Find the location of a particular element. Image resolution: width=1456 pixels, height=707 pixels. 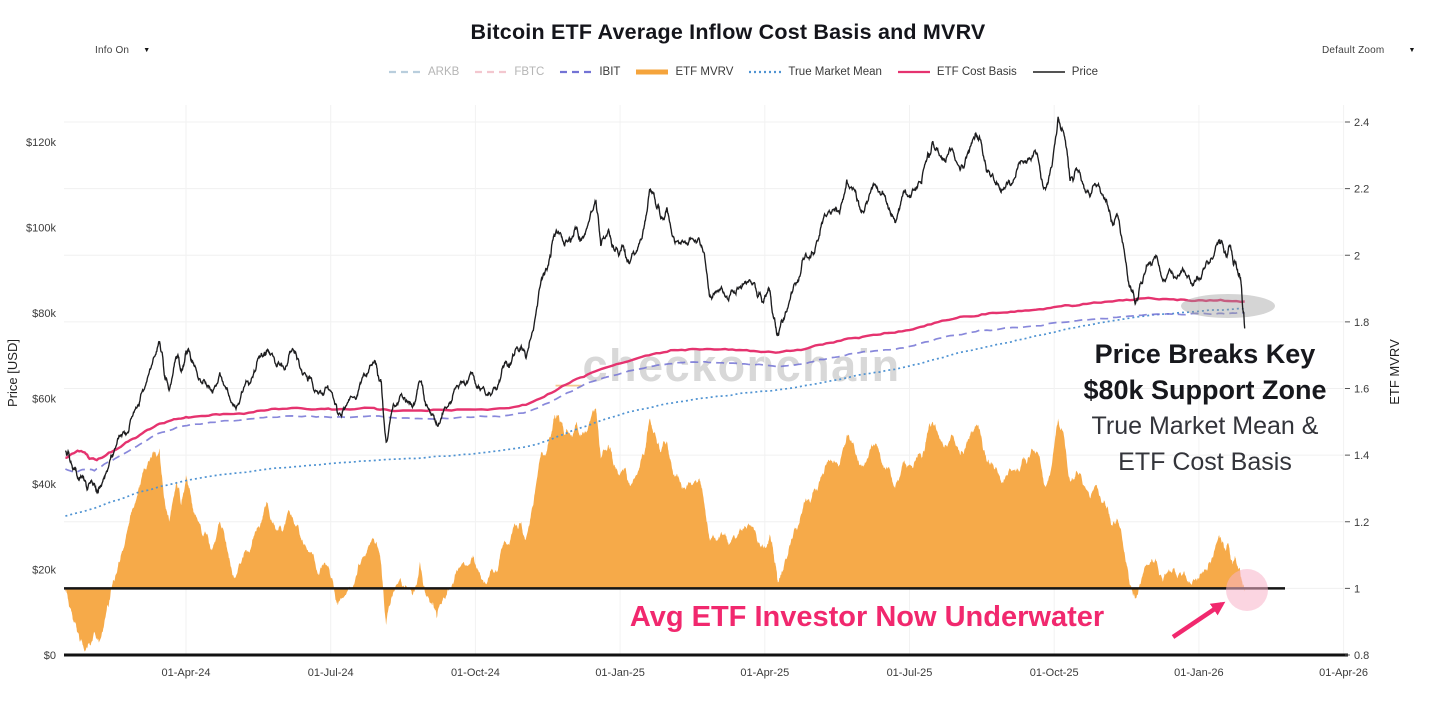

y-right-tick-label: 1.6 is located at coordinates (1361, 390).